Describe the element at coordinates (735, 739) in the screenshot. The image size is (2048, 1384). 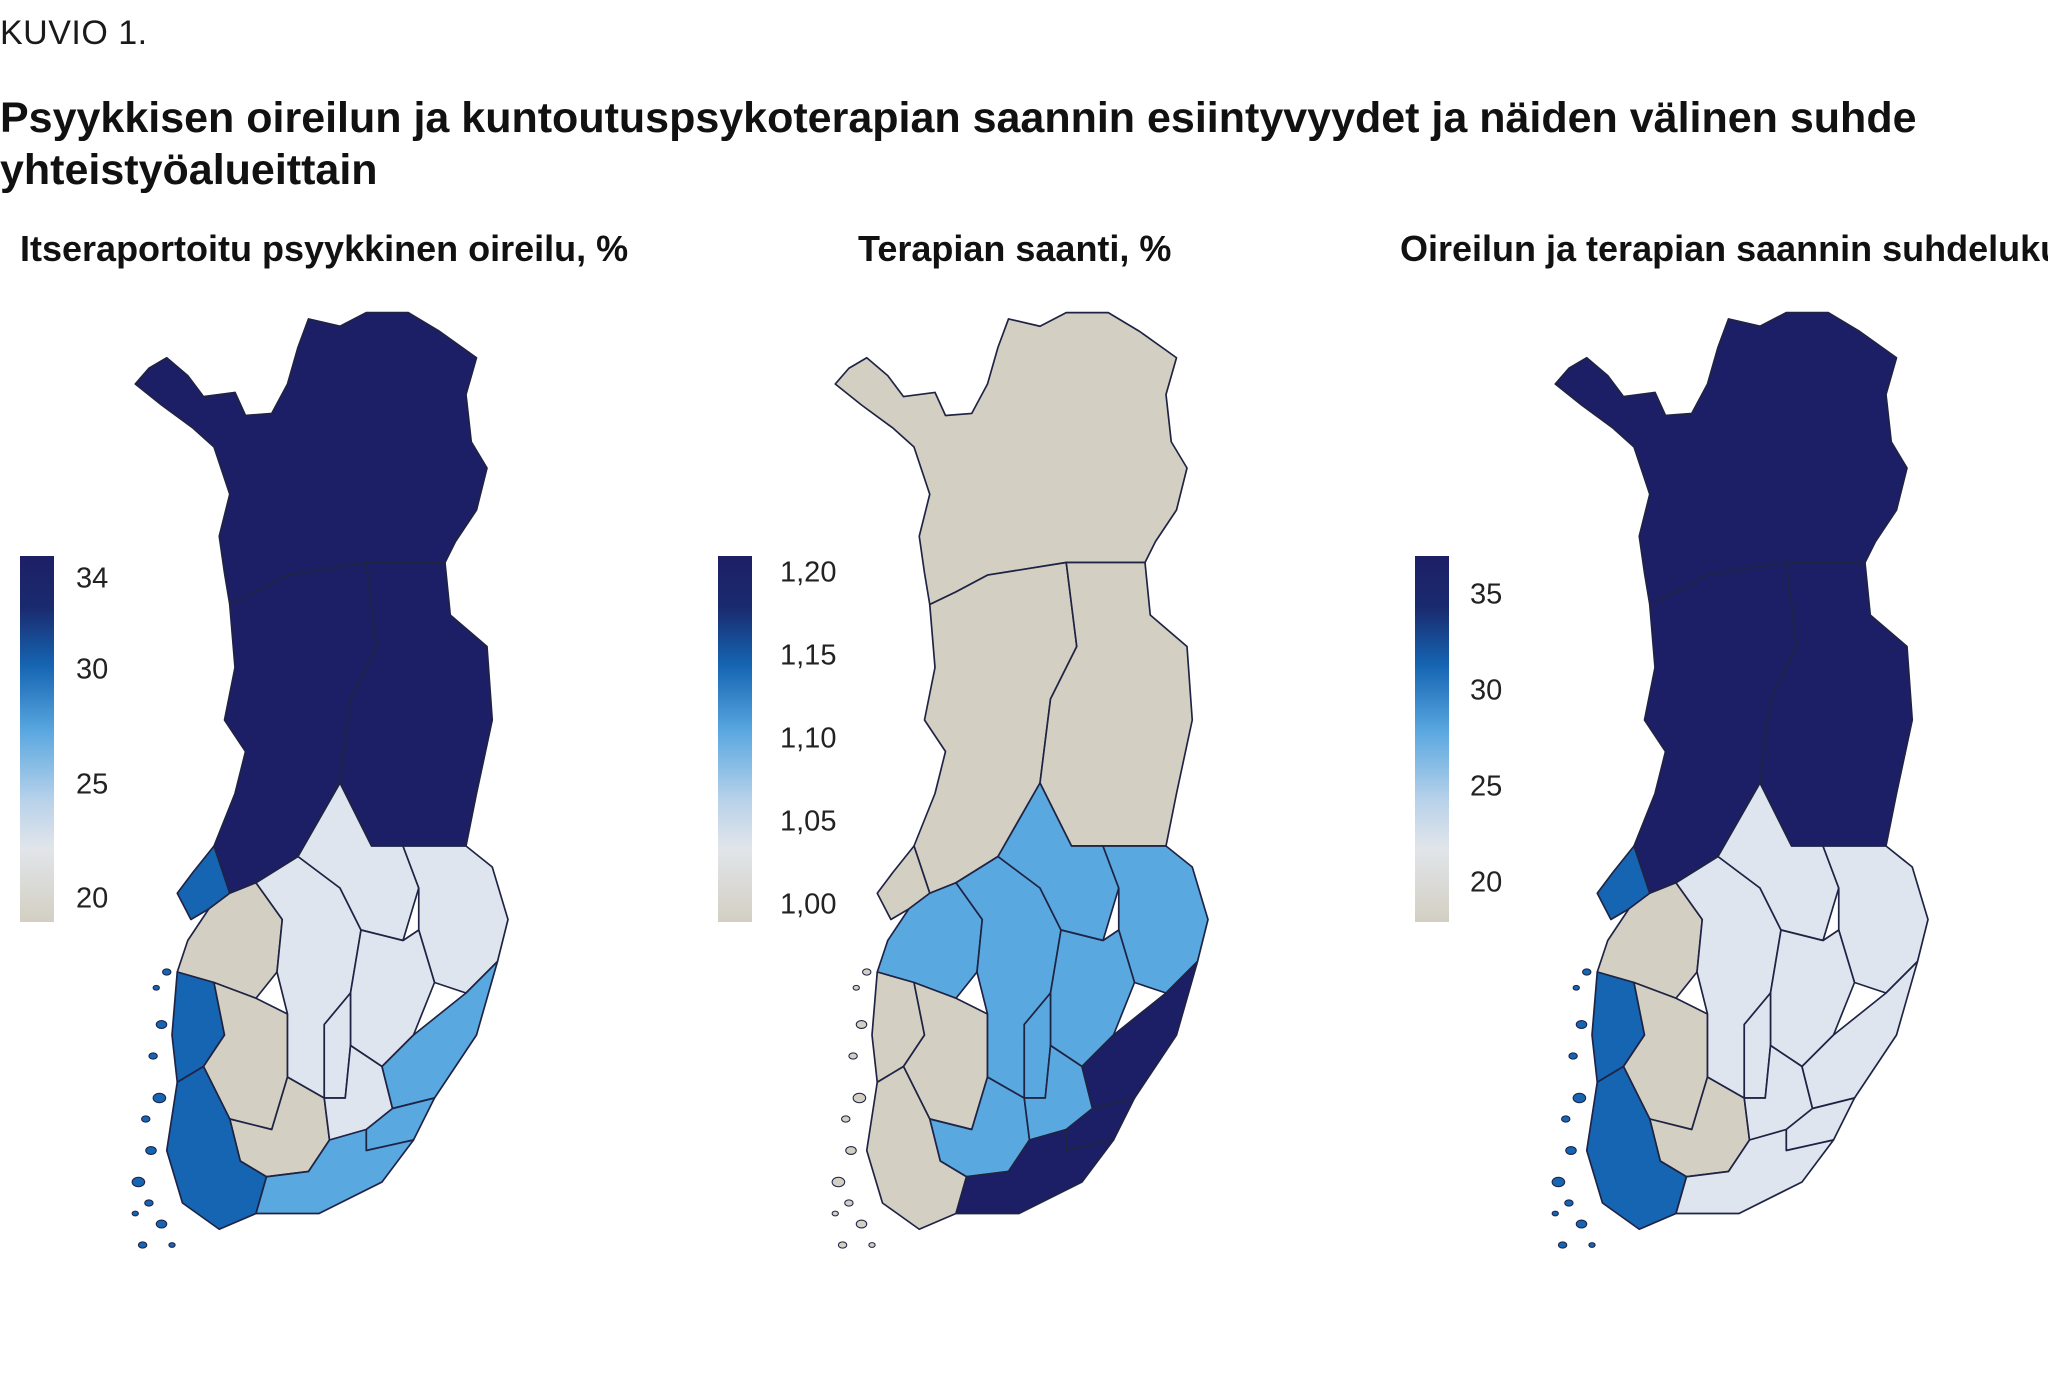
I see `legend-bar-therapy` at that location.